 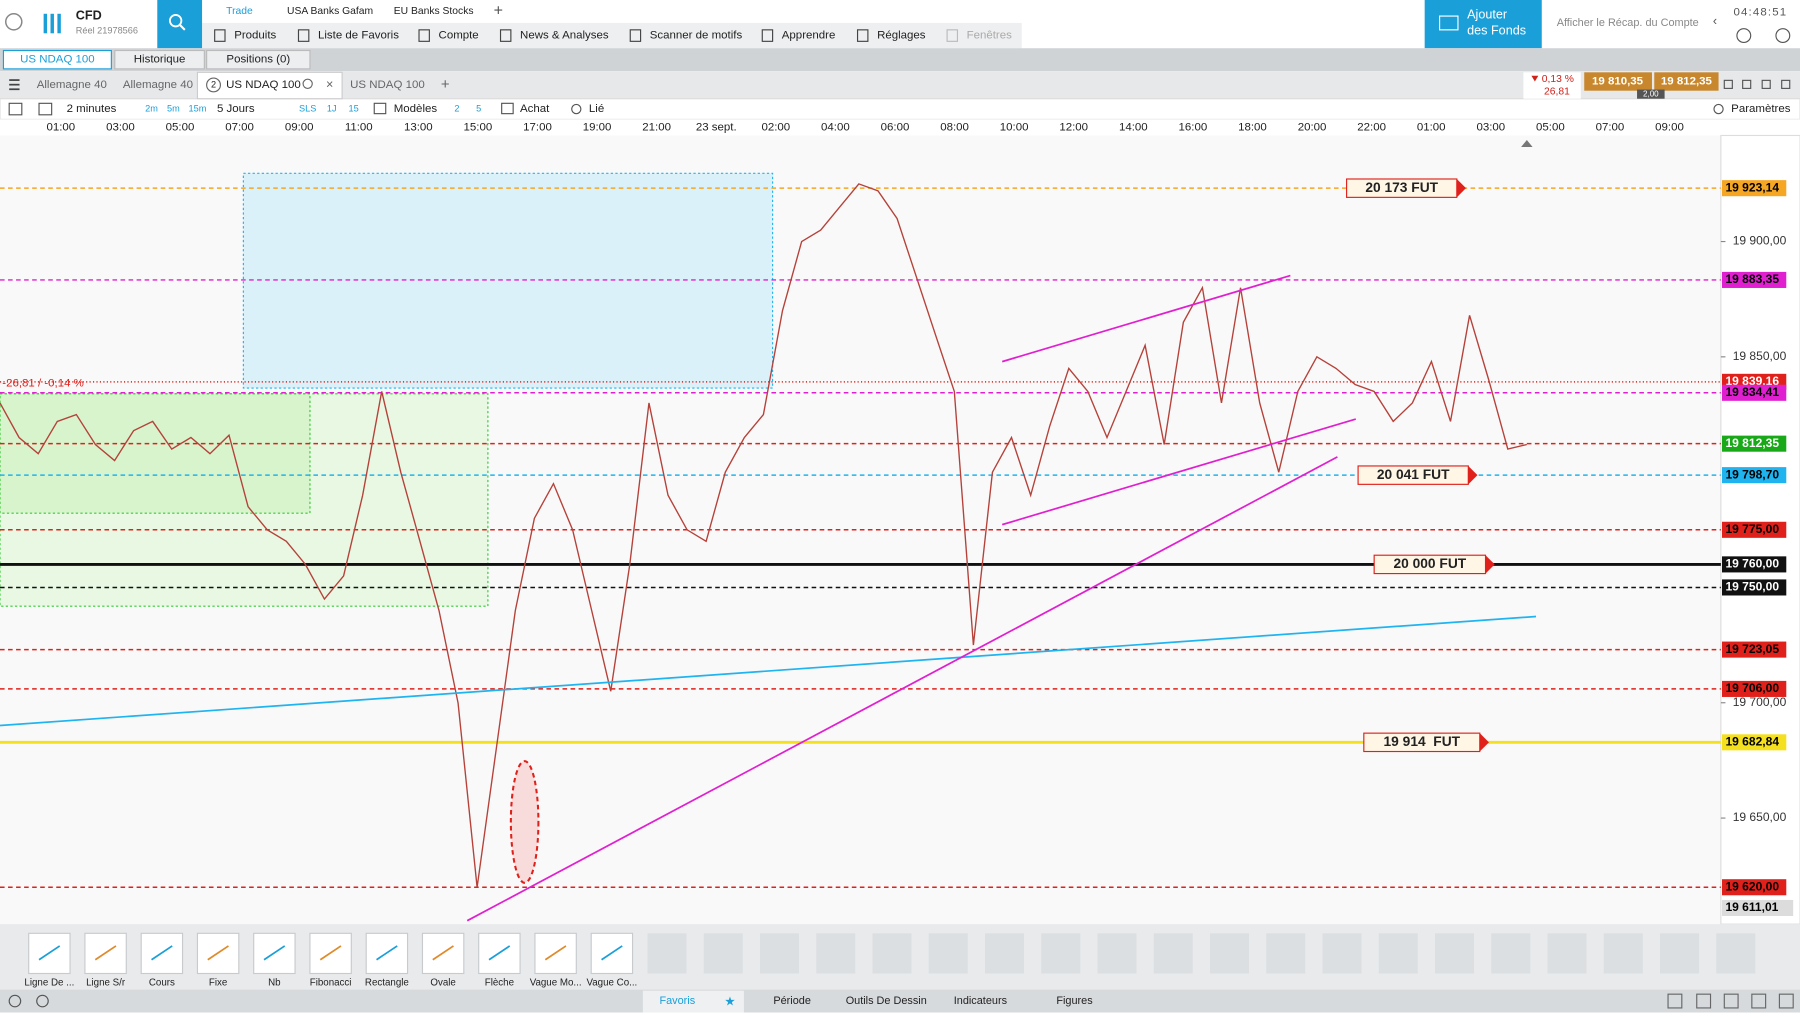 I want to click on quick-tab: USA Banks Gafam, so click(x=330, y=11).